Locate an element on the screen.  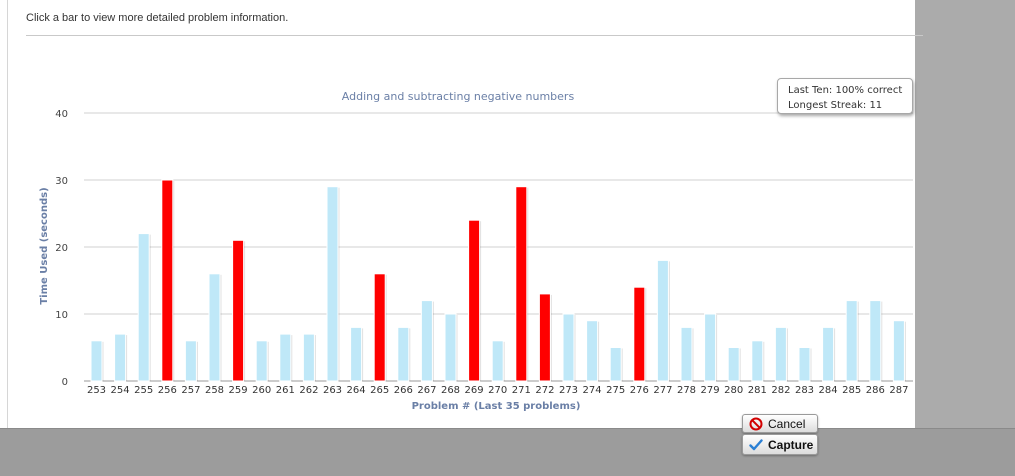
x-tick-label: 265 is located at coordinates (379, 390).